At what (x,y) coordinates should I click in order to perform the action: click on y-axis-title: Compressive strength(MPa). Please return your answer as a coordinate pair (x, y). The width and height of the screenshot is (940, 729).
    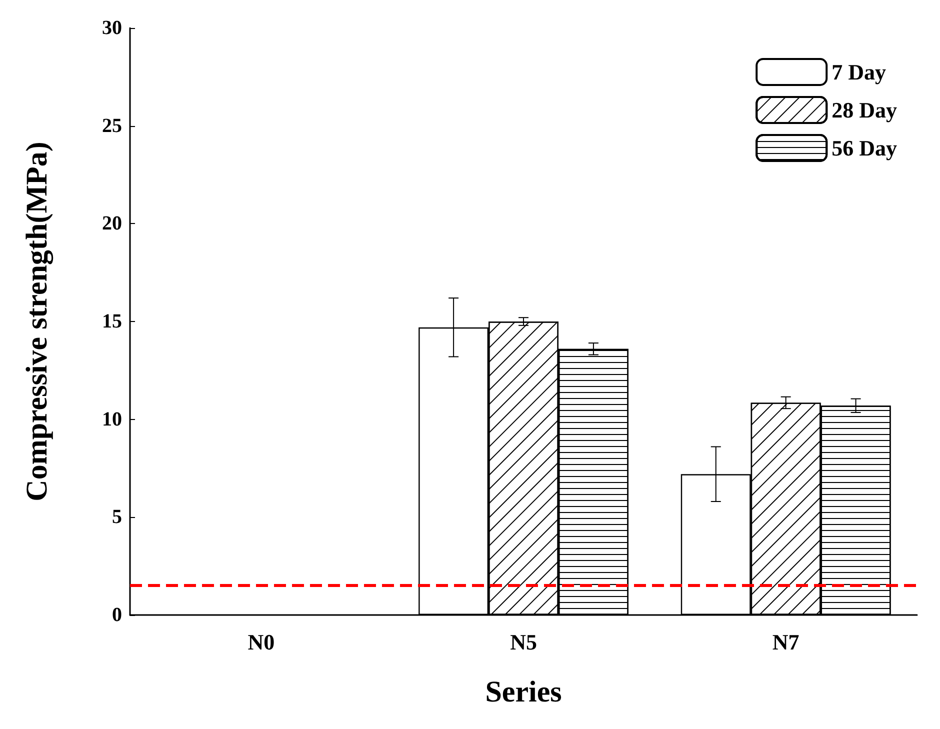
    Looking at the image, I should click on (37, 322).